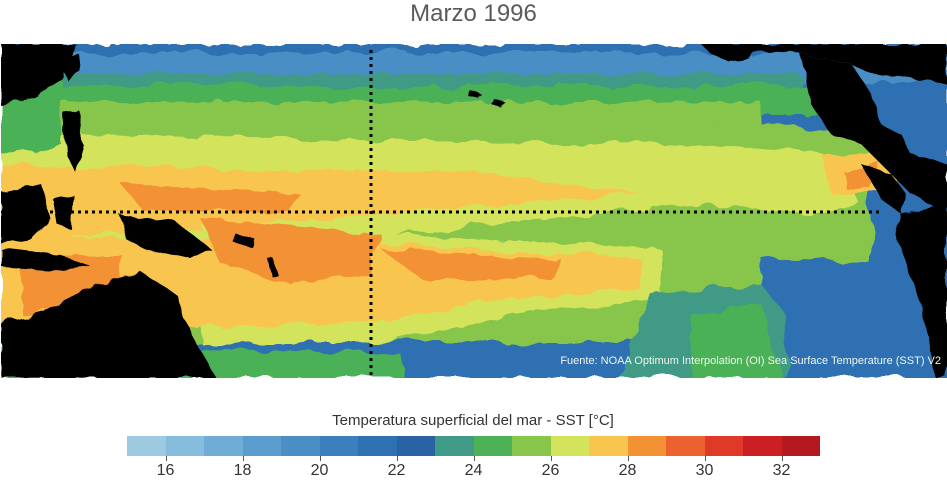  I want to click on colorbar-tick-label: 20, so click(319, 470).